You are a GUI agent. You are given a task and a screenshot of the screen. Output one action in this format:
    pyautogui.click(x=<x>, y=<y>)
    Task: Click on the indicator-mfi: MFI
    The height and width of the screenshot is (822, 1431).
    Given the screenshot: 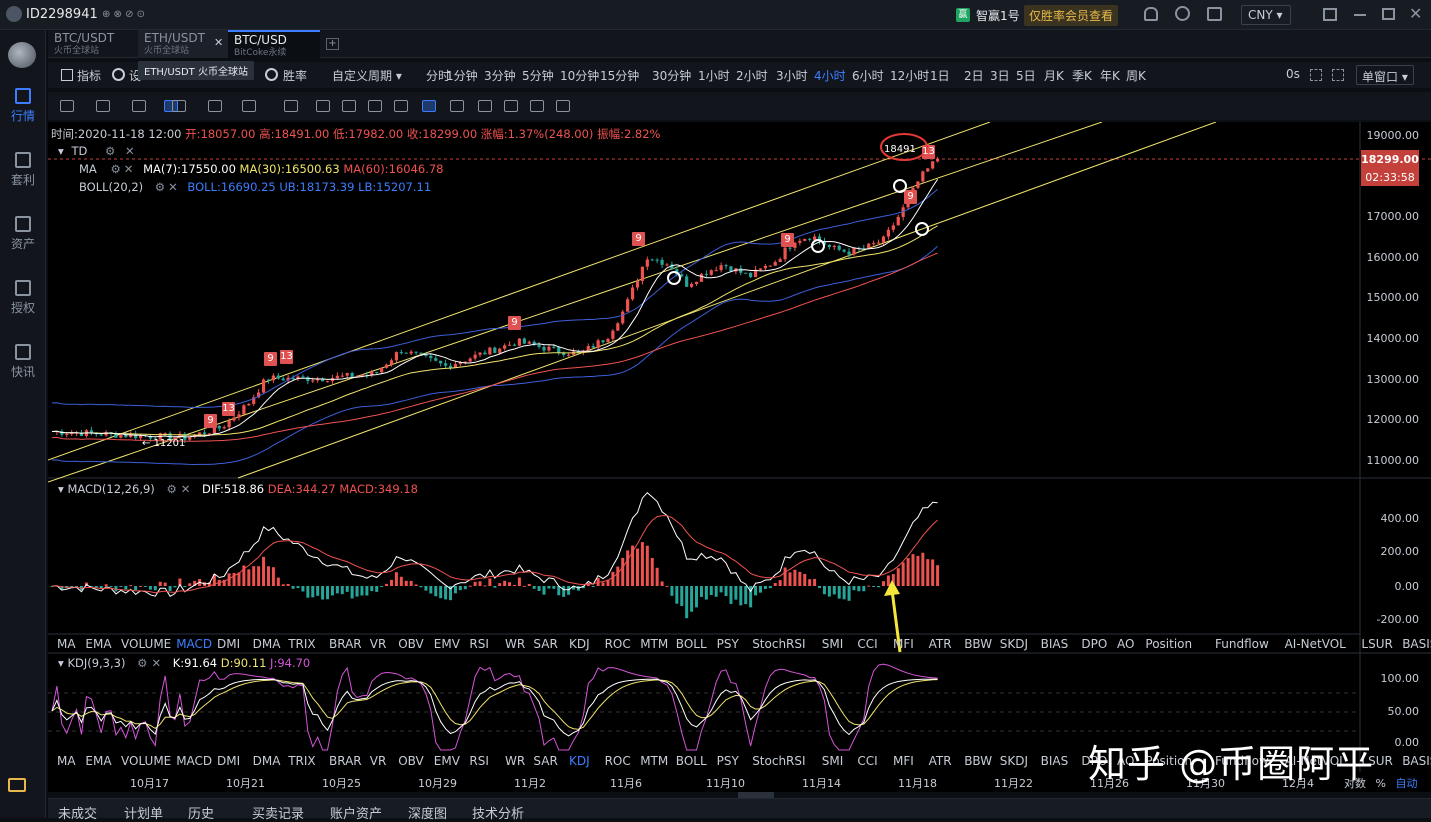 What is the action you would take?
    pyautogui.click(x=903, y=761)
    